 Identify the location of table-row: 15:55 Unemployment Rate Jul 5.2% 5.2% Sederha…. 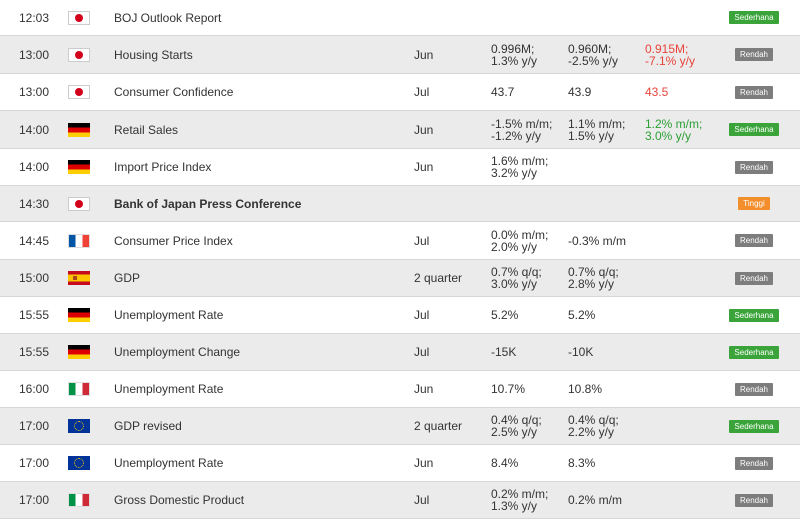
(400, 315).